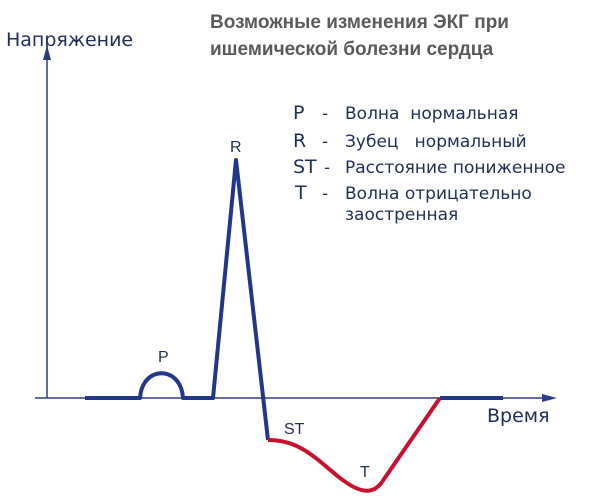 This screenshot has height=500, width=600. Describe the element at coordinates (354, 444) in the screenshot. I see `ecg-st-t-segment` at that location.